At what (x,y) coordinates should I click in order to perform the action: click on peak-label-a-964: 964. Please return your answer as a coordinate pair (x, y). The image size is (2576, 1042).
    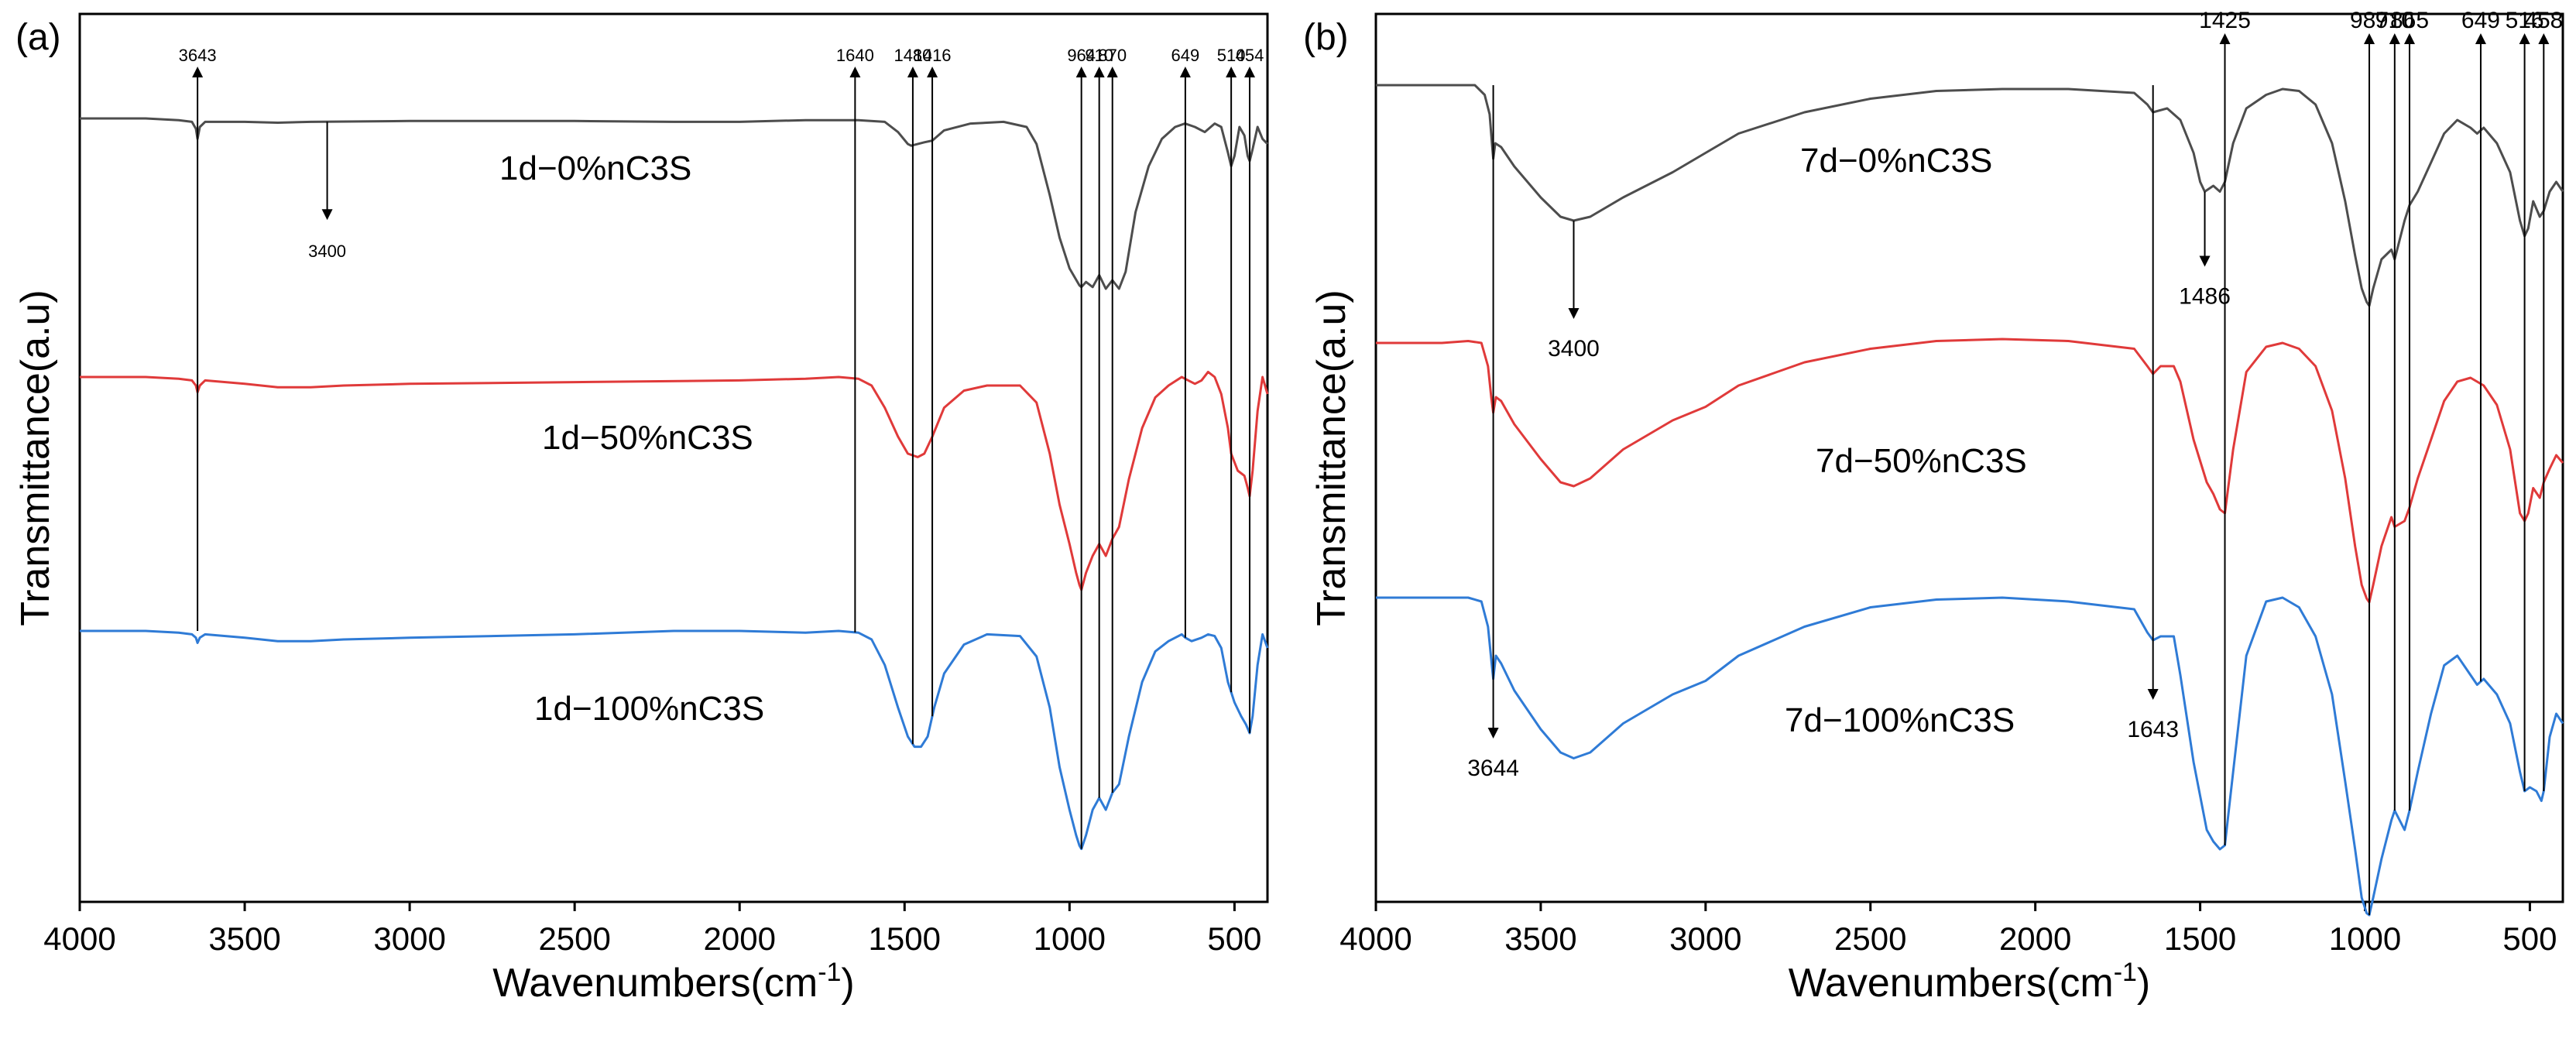
    Looking at the image, I should click on (1081, 56).